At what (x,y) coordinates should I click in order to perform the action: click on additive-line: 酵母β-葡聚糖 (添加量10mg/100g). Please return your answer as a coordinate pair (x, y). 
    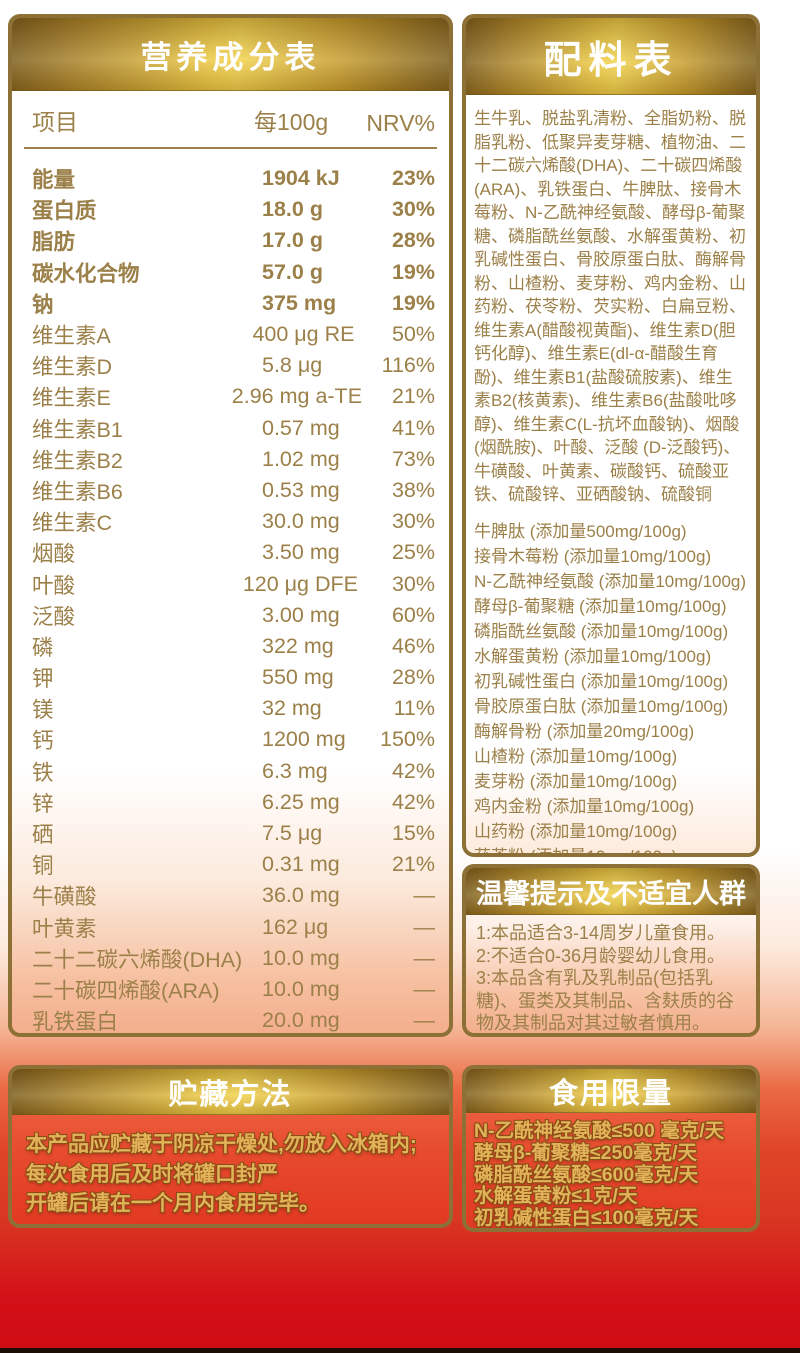
    Looking at the image, I should click on (600, 606).